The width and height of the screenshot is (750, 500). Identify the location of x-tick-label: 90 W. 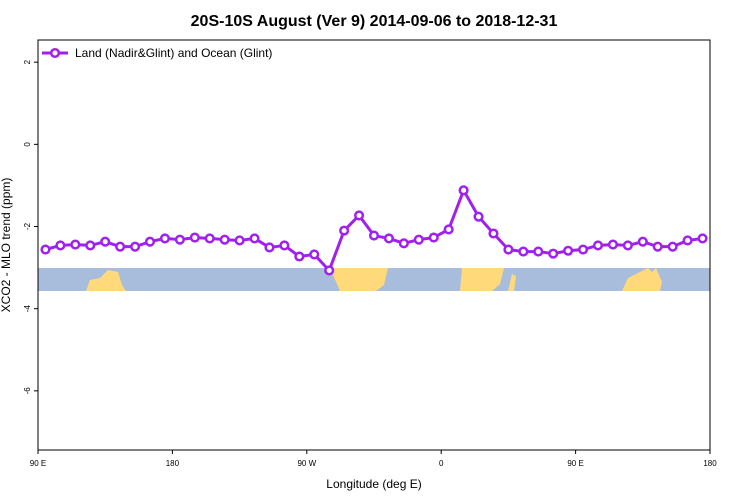
(306, 463).